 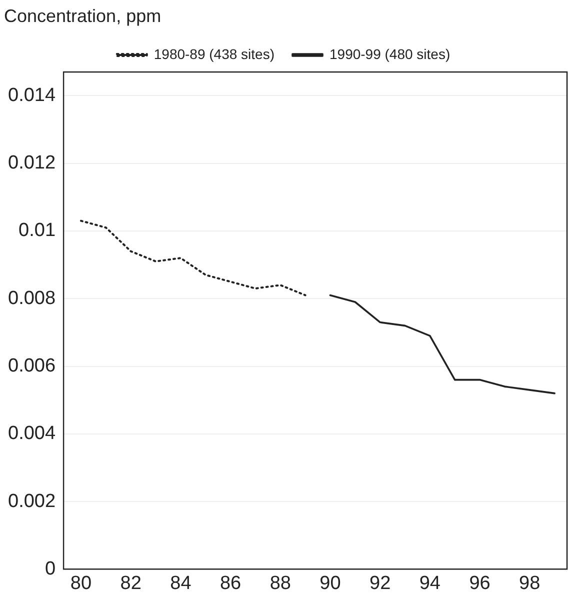 What do you see at coordinates (131, 583) in the screenshot?
I see `x-tick-label: 82` at bounding box center [131, 583].